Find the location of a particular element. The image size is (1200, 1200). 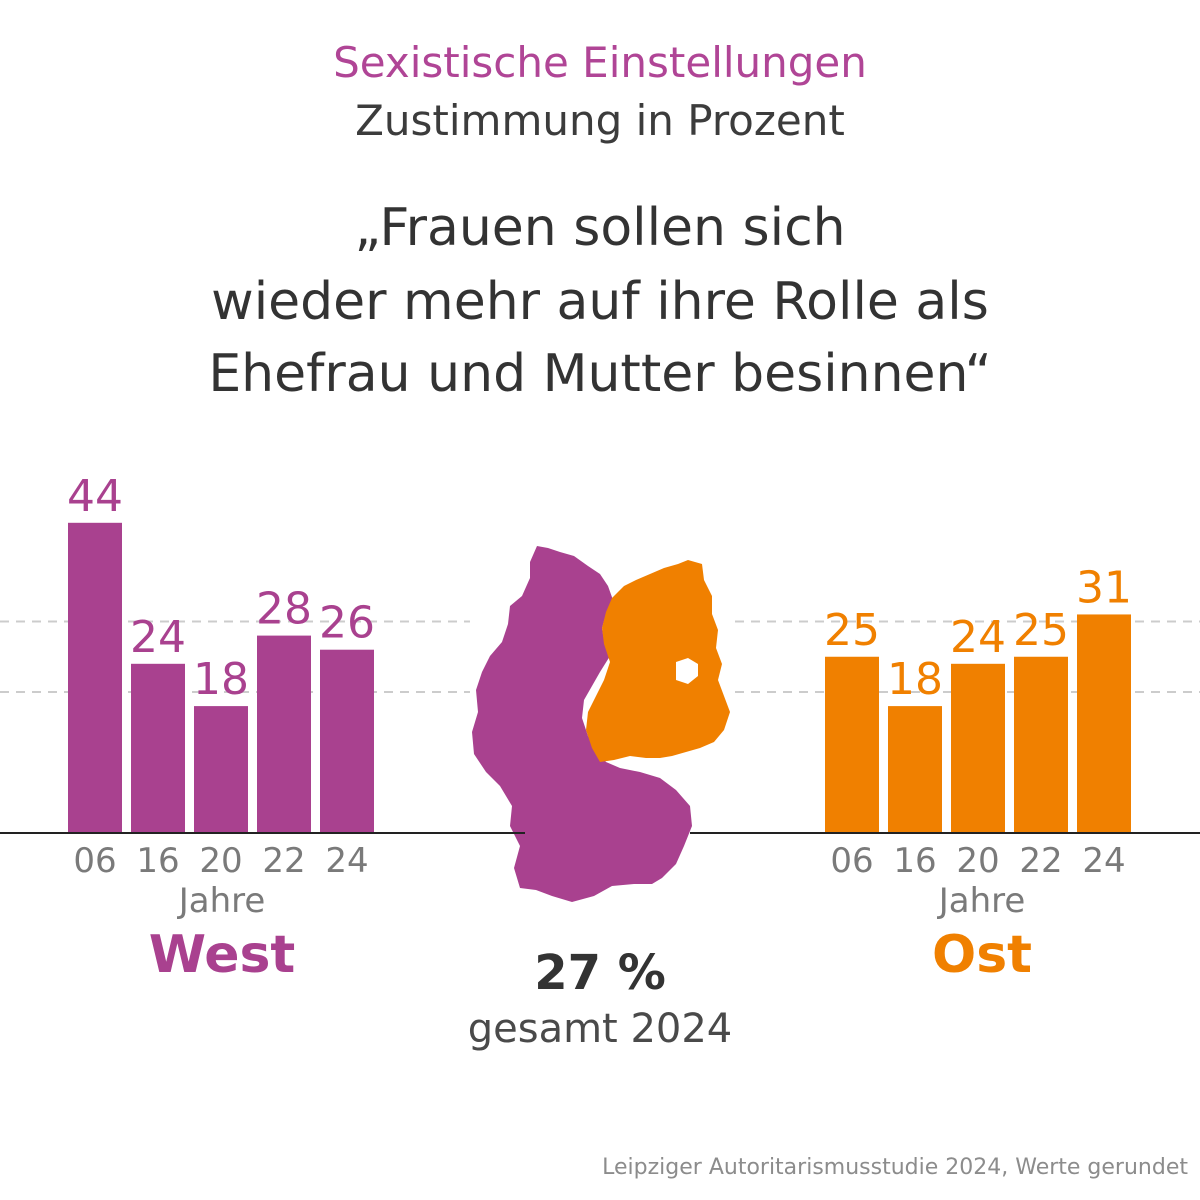

ost-tick-label-06: 06 is located at coordinates (851, 861).